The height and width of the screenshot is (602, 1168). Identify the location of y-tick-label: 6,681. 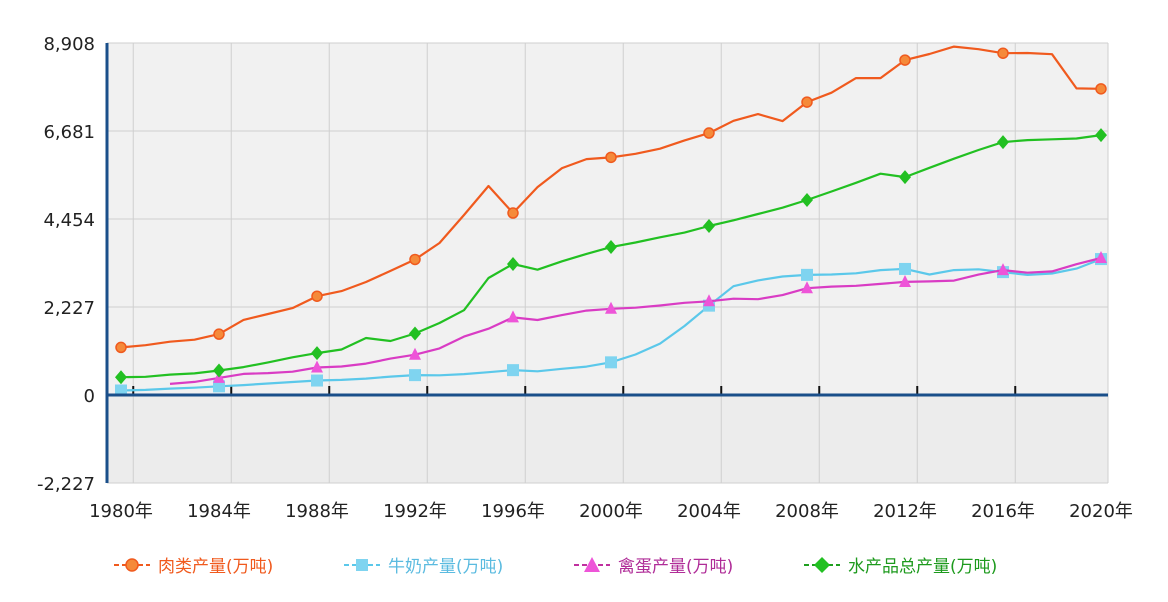
(69, 132).